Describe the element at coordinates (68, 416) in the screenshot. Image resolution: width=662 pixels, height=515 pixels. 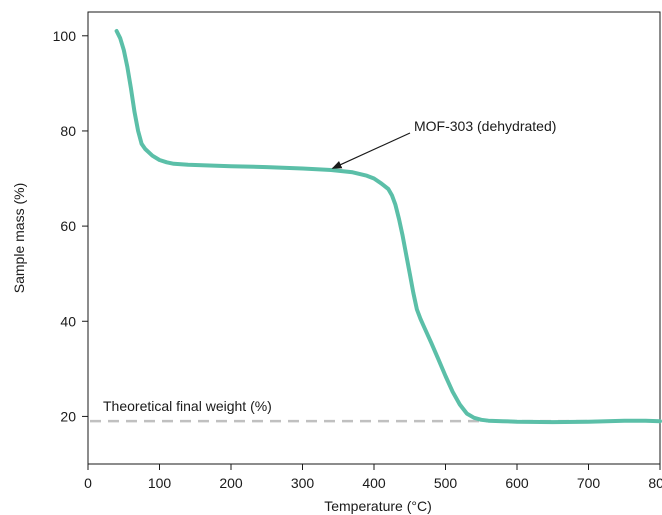
I see `y-tick-label-20: 20` at that location.